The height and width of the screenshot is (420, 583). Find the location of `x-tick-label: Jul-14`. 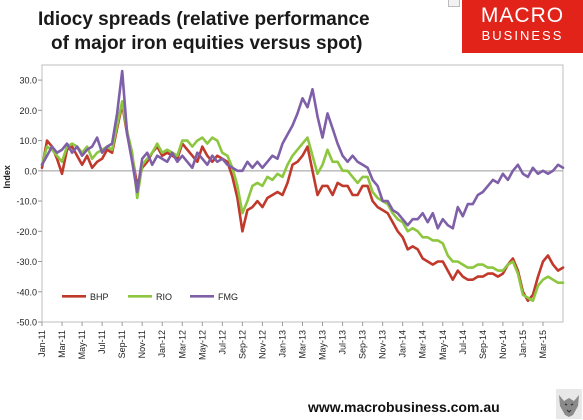

x-tick-label: Jul-14 is located at coordinates (463, 342).